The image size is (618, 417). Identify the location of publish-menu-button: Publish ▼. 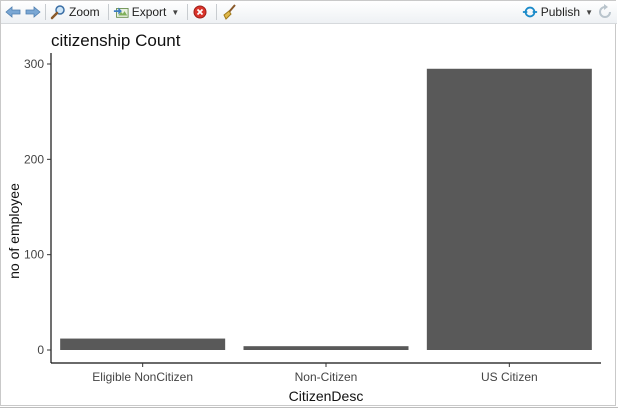
(557, 12).